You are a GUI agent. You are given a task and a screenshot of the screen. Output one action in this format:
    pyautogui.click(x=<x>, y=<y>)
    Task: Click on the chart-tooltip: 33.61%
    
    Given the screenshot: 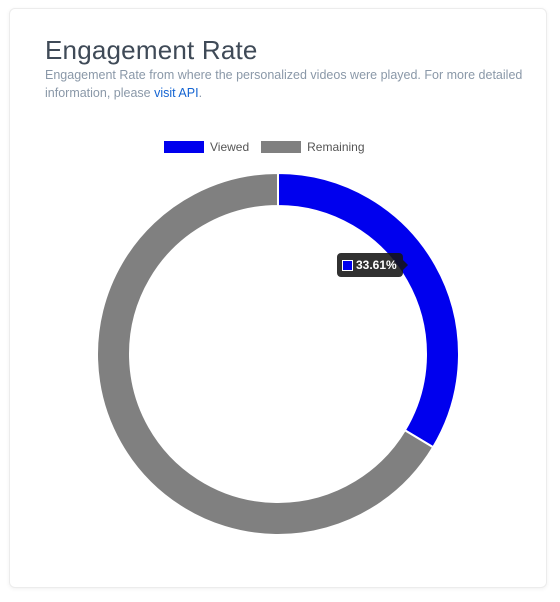 What is the action you would take?
    pyautogui.click(x=372, y=265)
    